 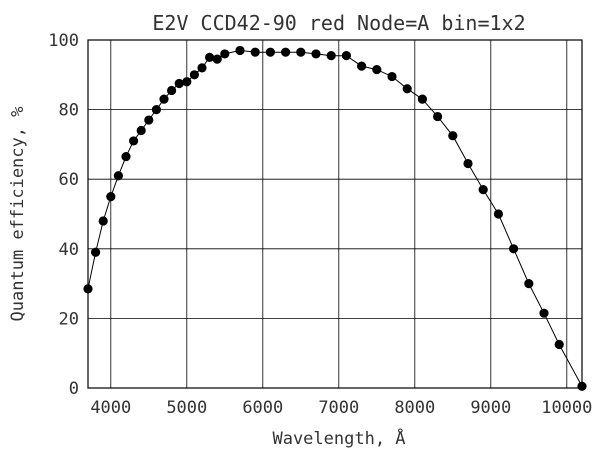 What do you see at coordinates (338, 23) in the screenshot?
I see `chart-title: E2V CCD42-90 red Node=A bin=1x2` at bounding box center [338, 23].